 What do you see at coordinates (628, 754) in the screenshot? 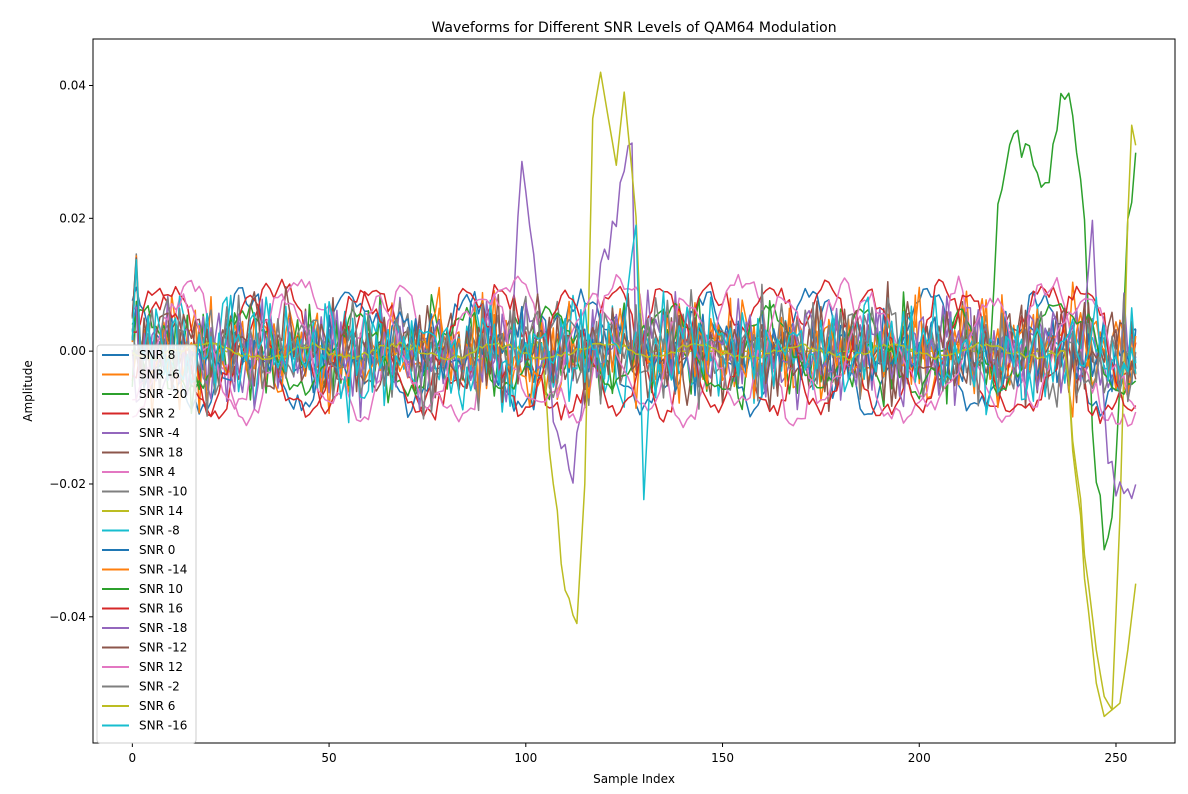
I see `x-axis-ticks: 0 50 100 150 200 250` at bounding box center [628, 754].